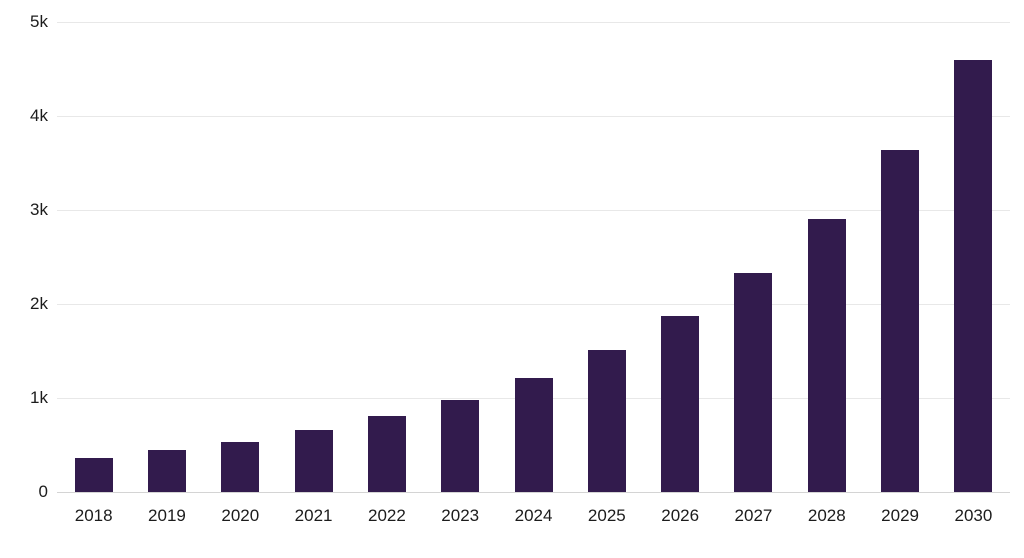 The width and height of the screenshot is (1024, 558). Describe the element at coordinates (386, 257) in the screenshot. I see `bar-slot-2022` at that location.